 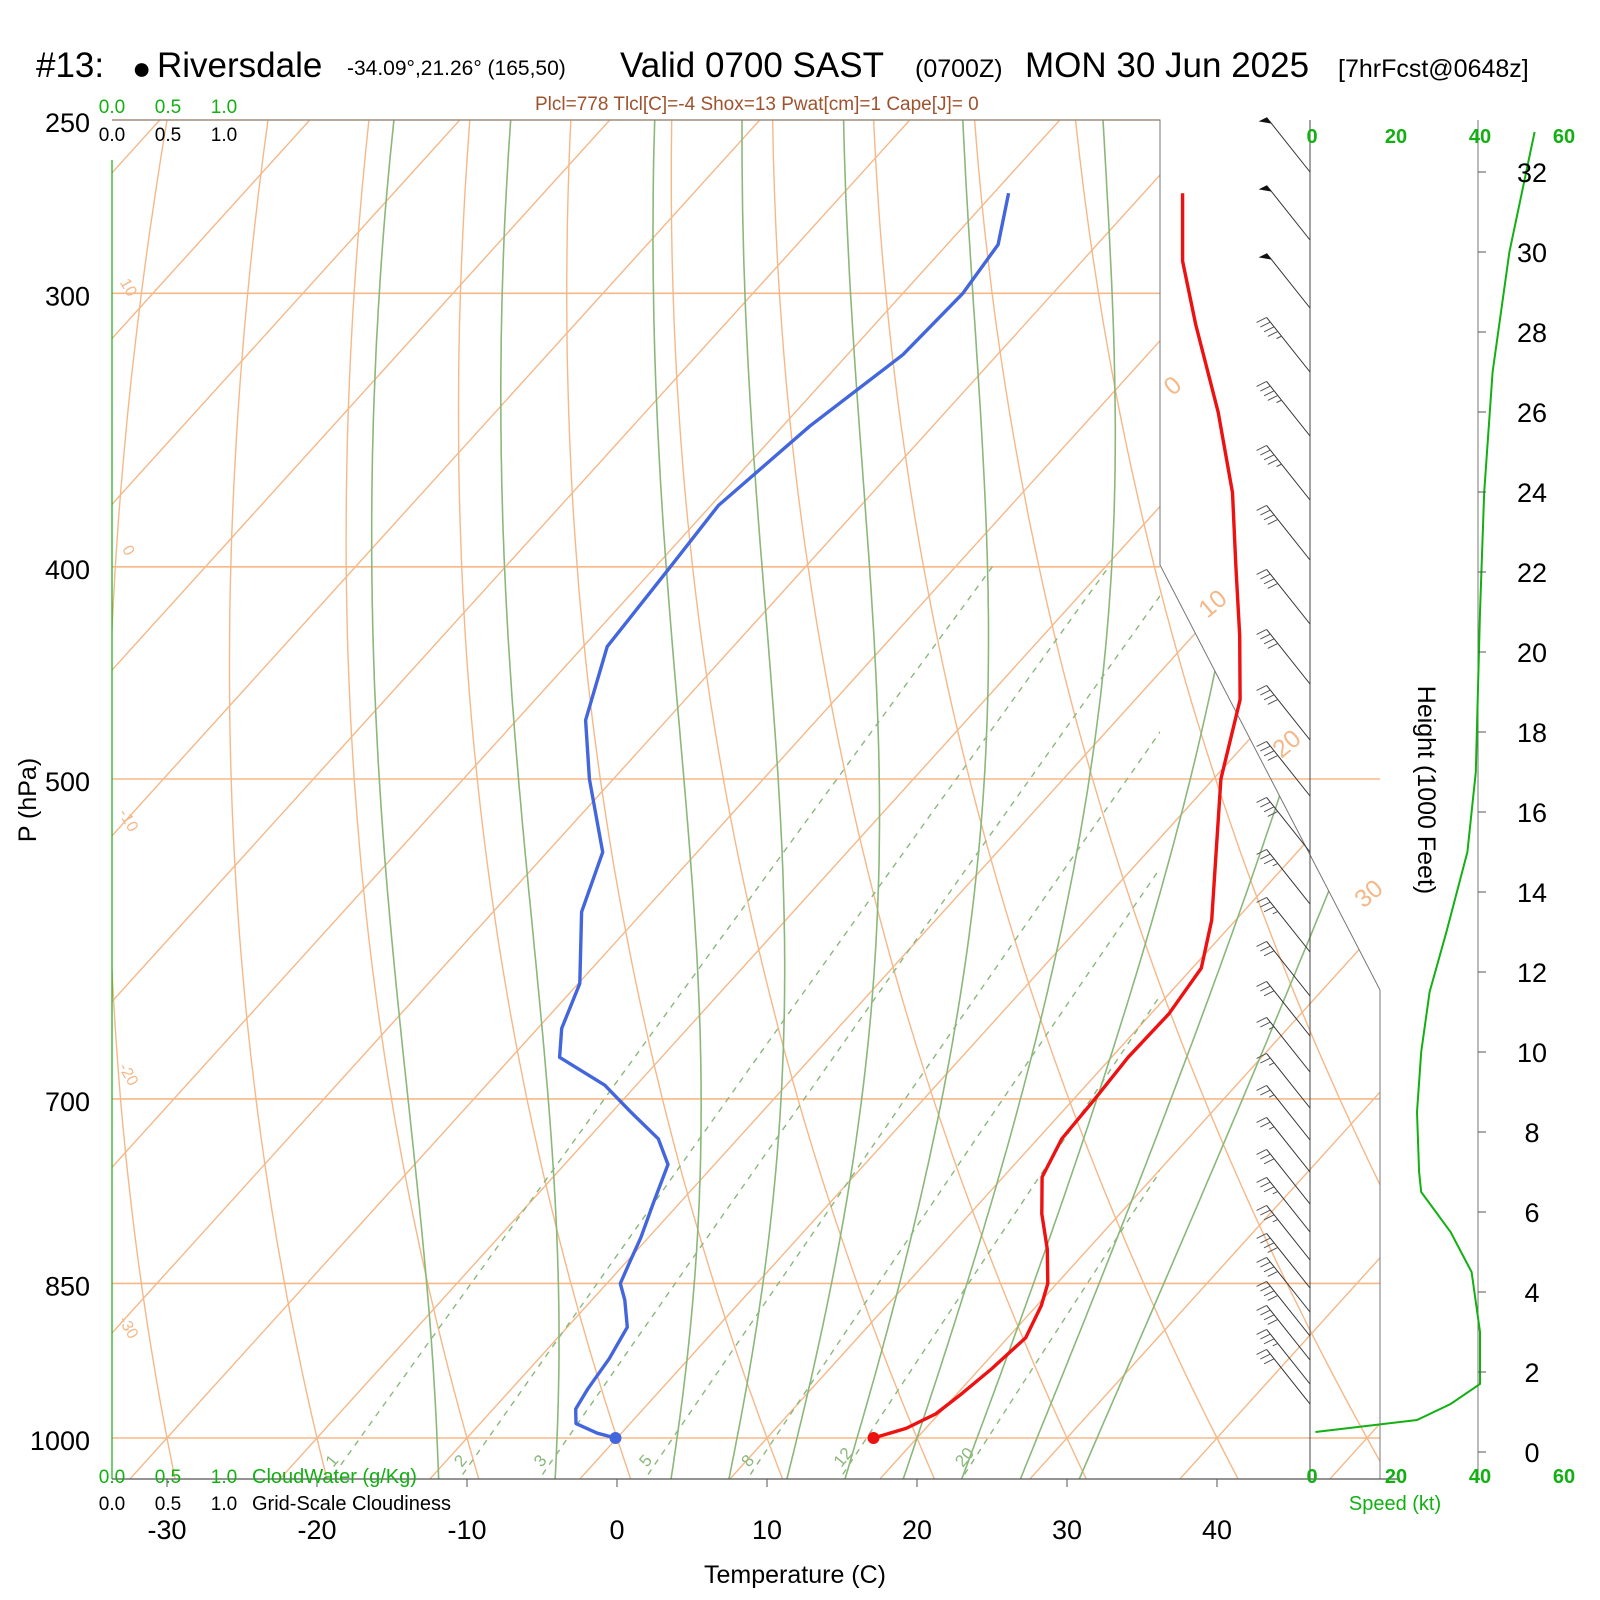 What do you see at coordinates (456, 68) in the screenshot?
I see `station-coords: -34.09°,21.26° (165,50)` at bounding box center [456, 68].